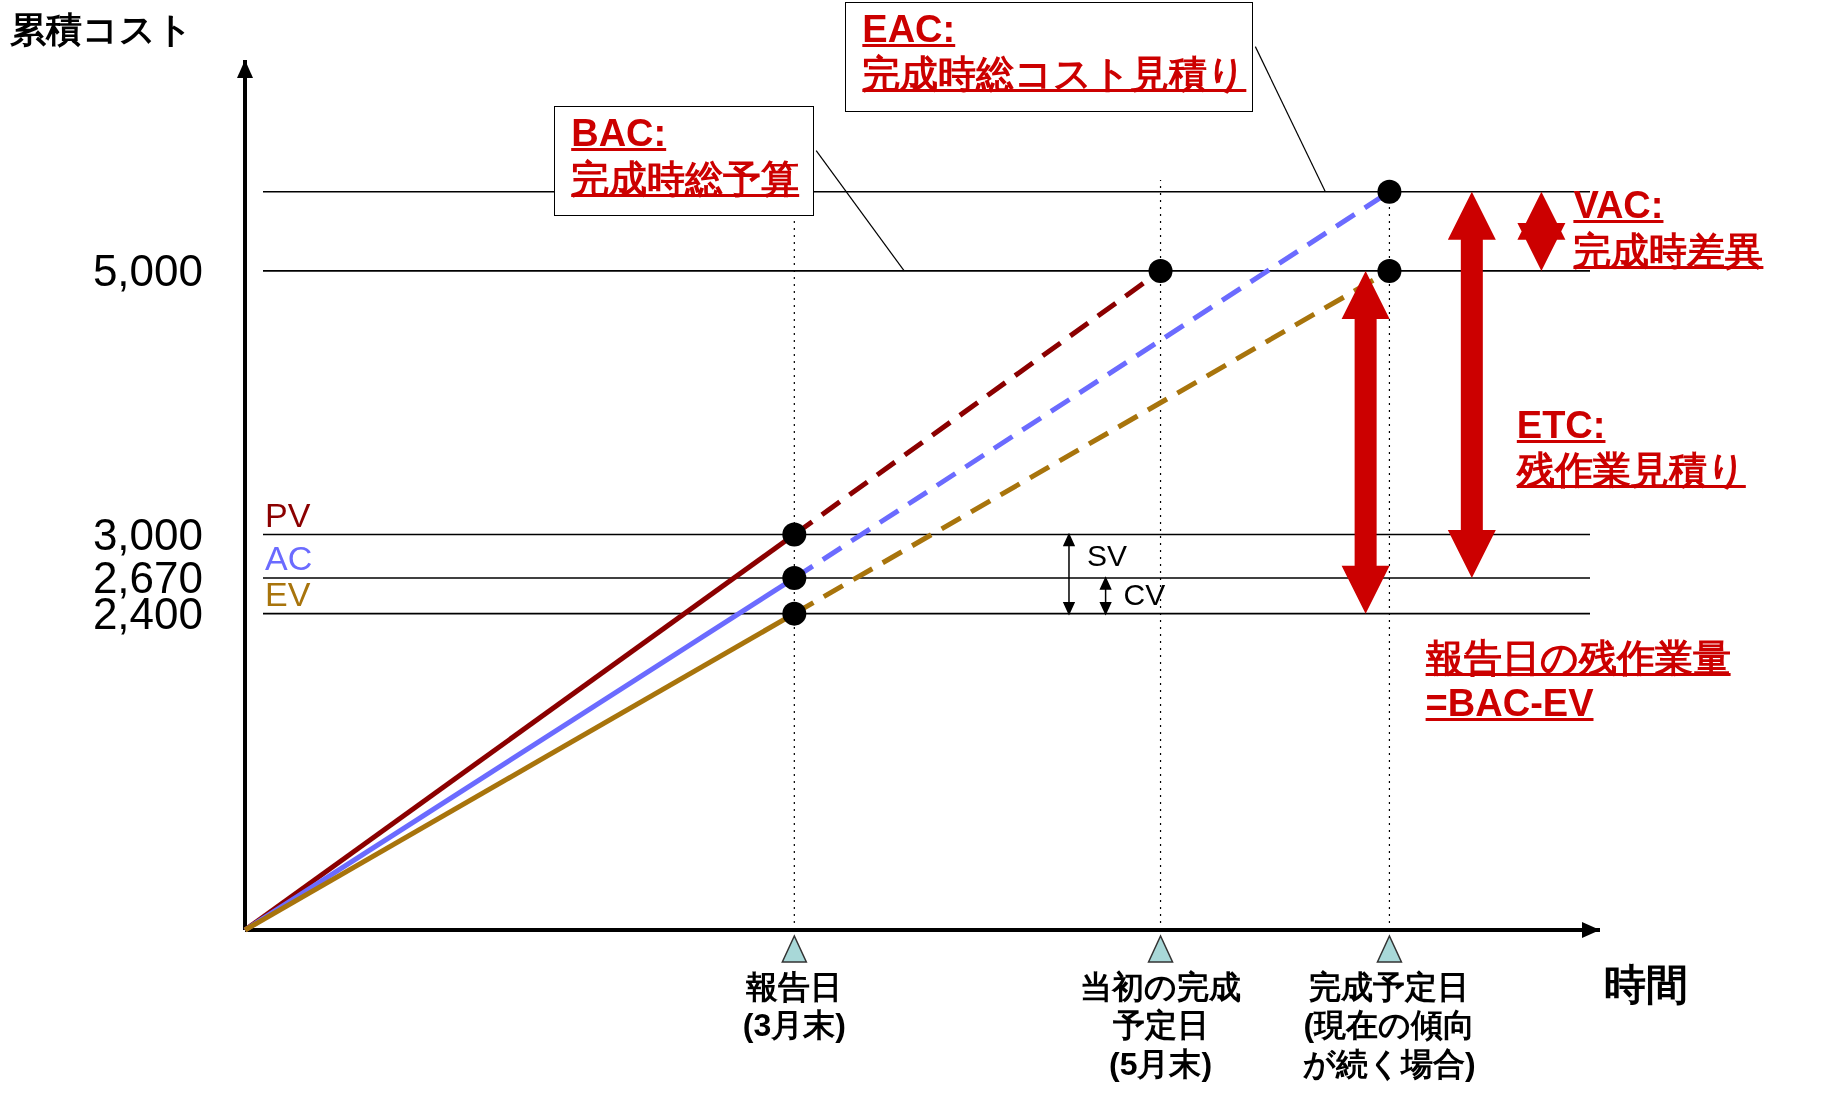 This screenshot has height=1114, width=1839. Describe the element at coordinates (101, 30) in the screenshot. I see `y-axis-title: 累積コスト` at that location.